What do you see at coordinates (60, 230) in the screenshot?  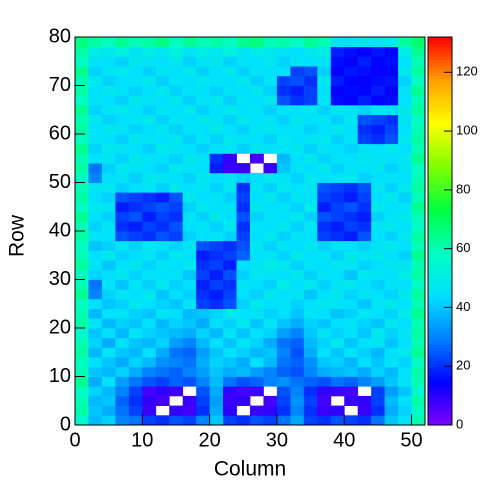 I see `y-tick-label: 40` at bounding box center [60, 230].